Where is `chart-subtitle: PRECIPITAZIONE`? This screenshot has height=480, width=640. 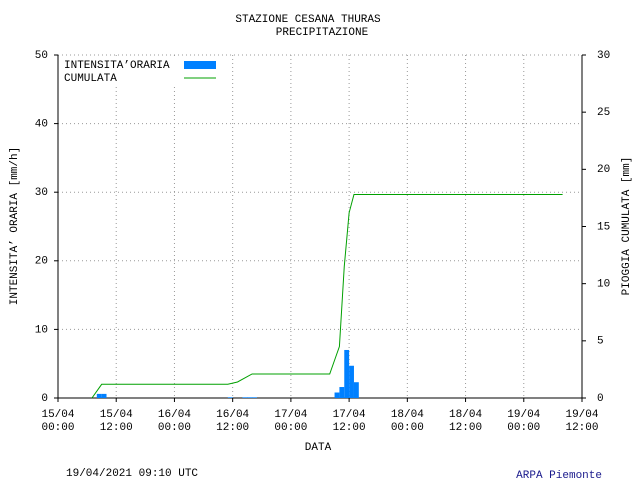 chart-subtitle: PRECIPITAZIONE is located at coordinates (322, 33).